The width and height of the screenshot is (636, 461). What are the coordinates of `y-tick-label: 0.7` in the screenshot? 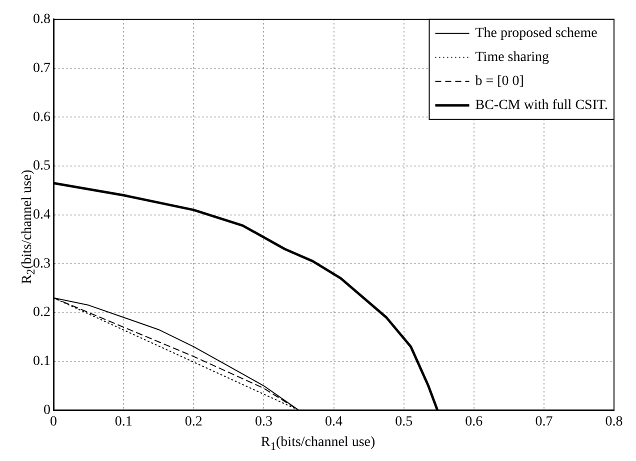 It's located at (41, 68).